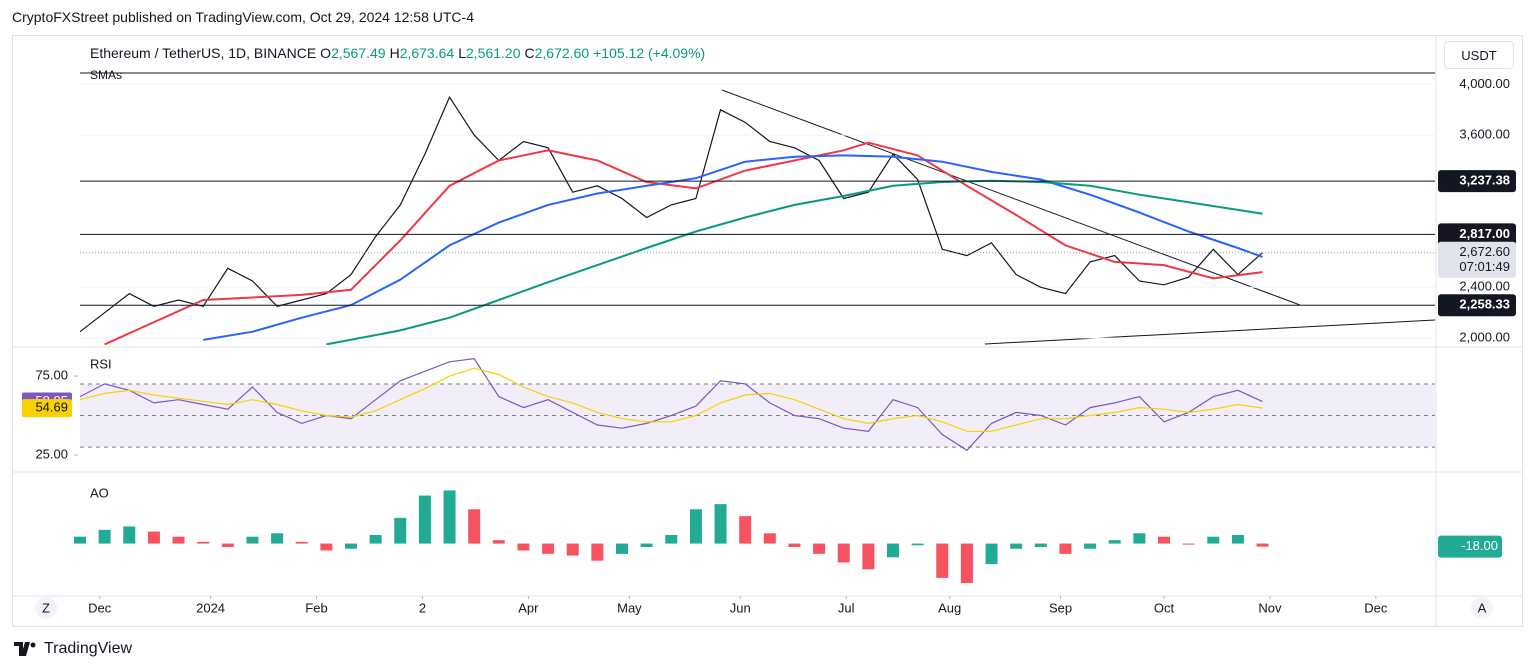  I want to click on footer: TradingView, so click(73, 649).